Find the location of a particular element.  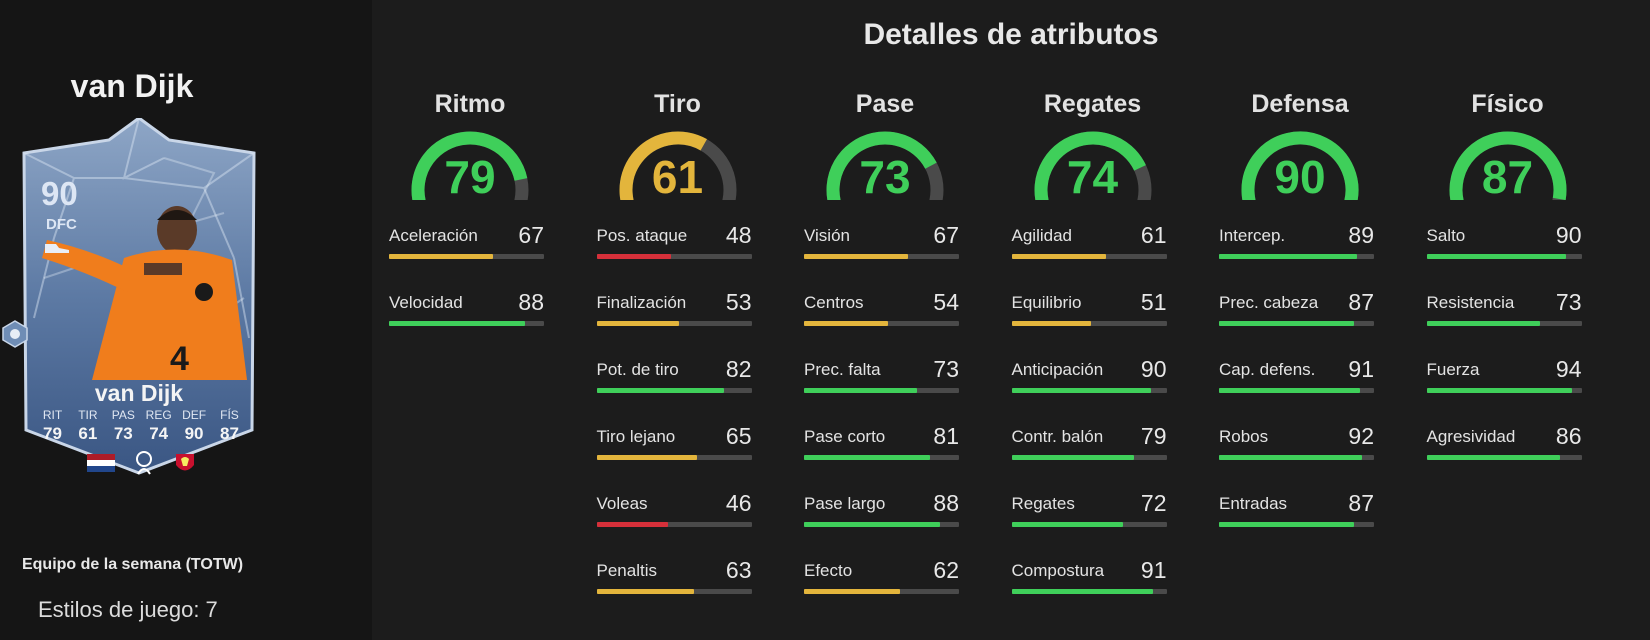

attribute-row: Voleas 46 is located at coordinates (674, 525).